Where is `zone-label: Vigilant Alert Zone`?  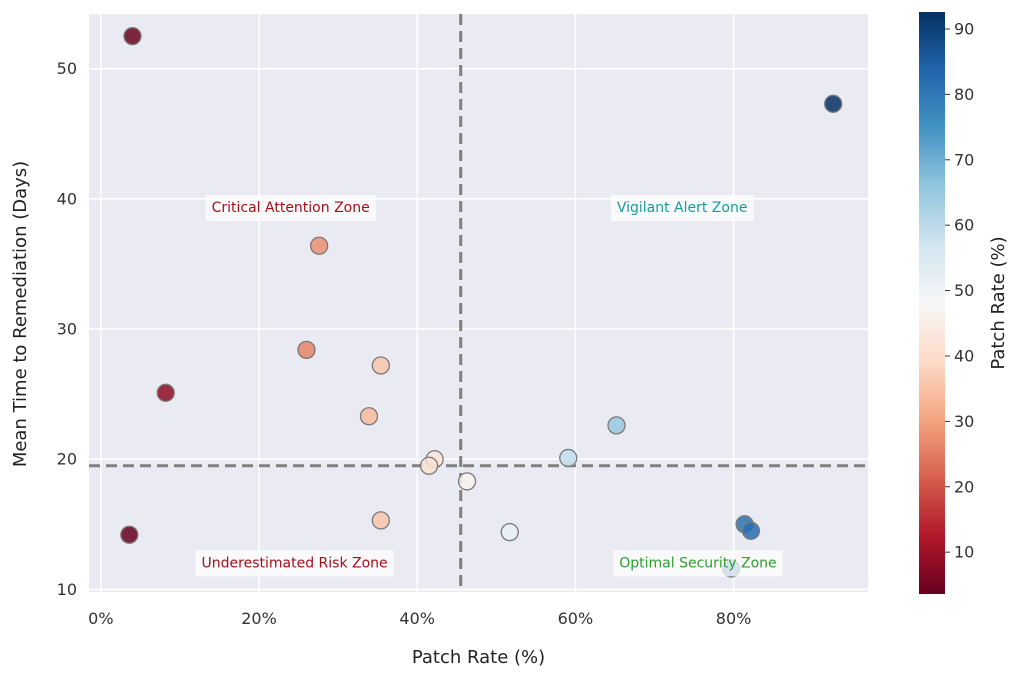
zone-label: Vigilant Alert Zone is located at coordinates (682, 207).